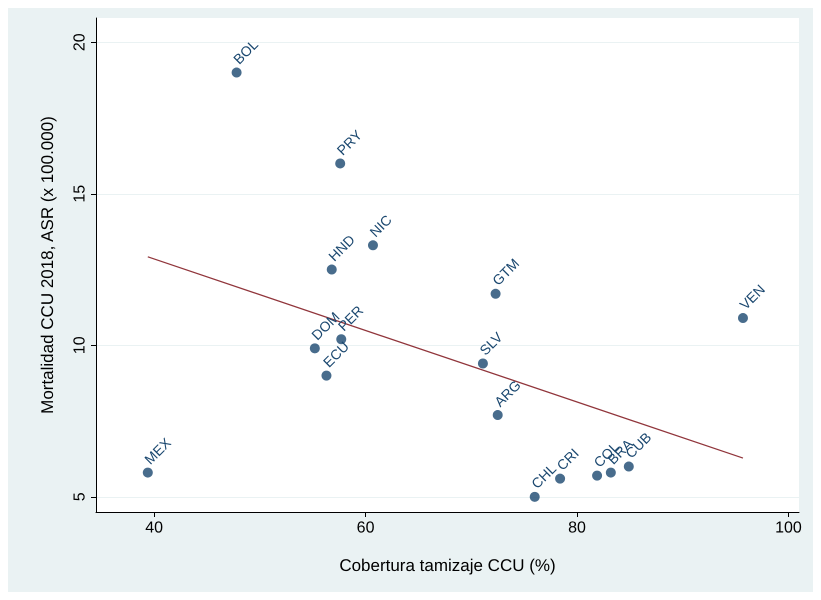 The height and width of the screenshot is (600, 821). Describe the element at coordinates (491, 343) in the screenshot. I see `annotation: SLV` at that location.